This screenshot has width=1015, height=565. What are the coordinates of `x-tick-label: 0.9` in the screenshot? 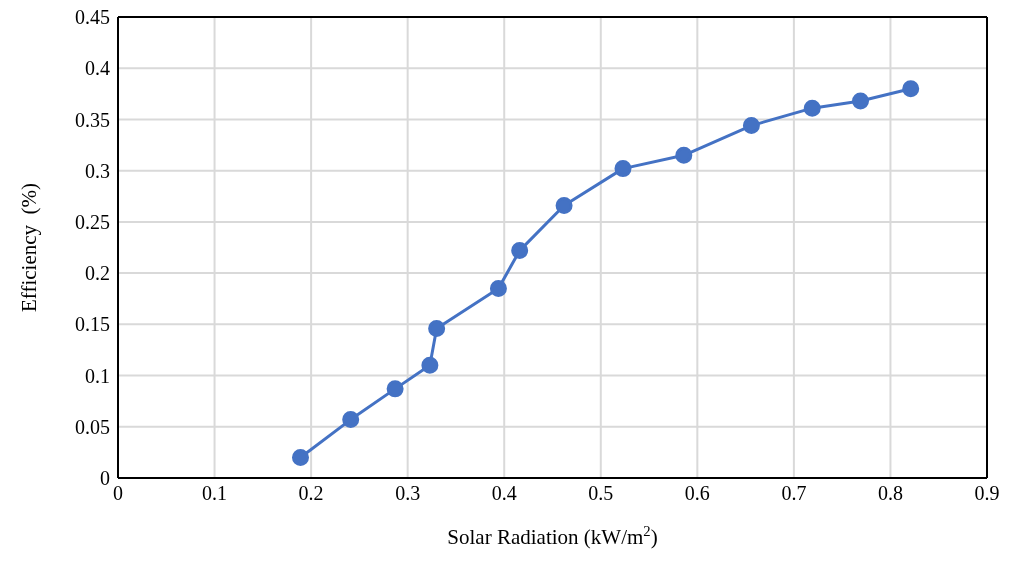 It's located at (987, 493).